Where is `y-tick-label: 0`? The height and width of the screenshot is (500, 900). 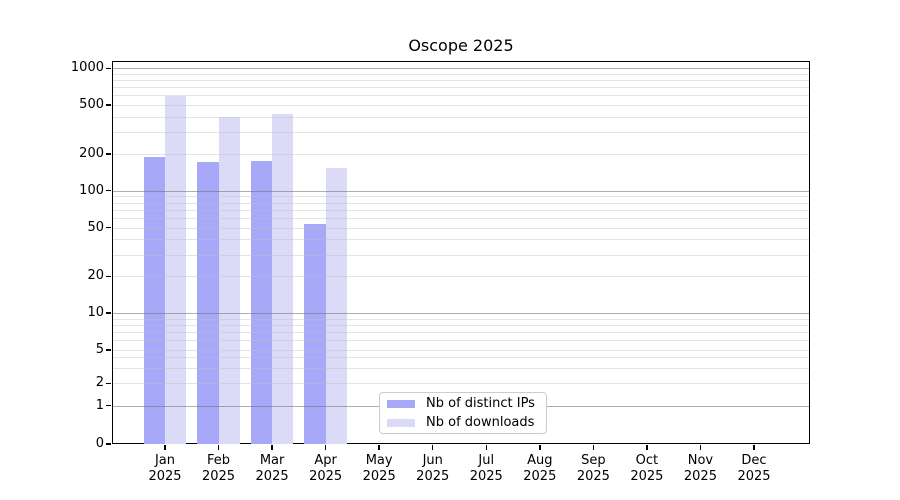
y-tick-label: 0 is located at coordinates (99, 443).